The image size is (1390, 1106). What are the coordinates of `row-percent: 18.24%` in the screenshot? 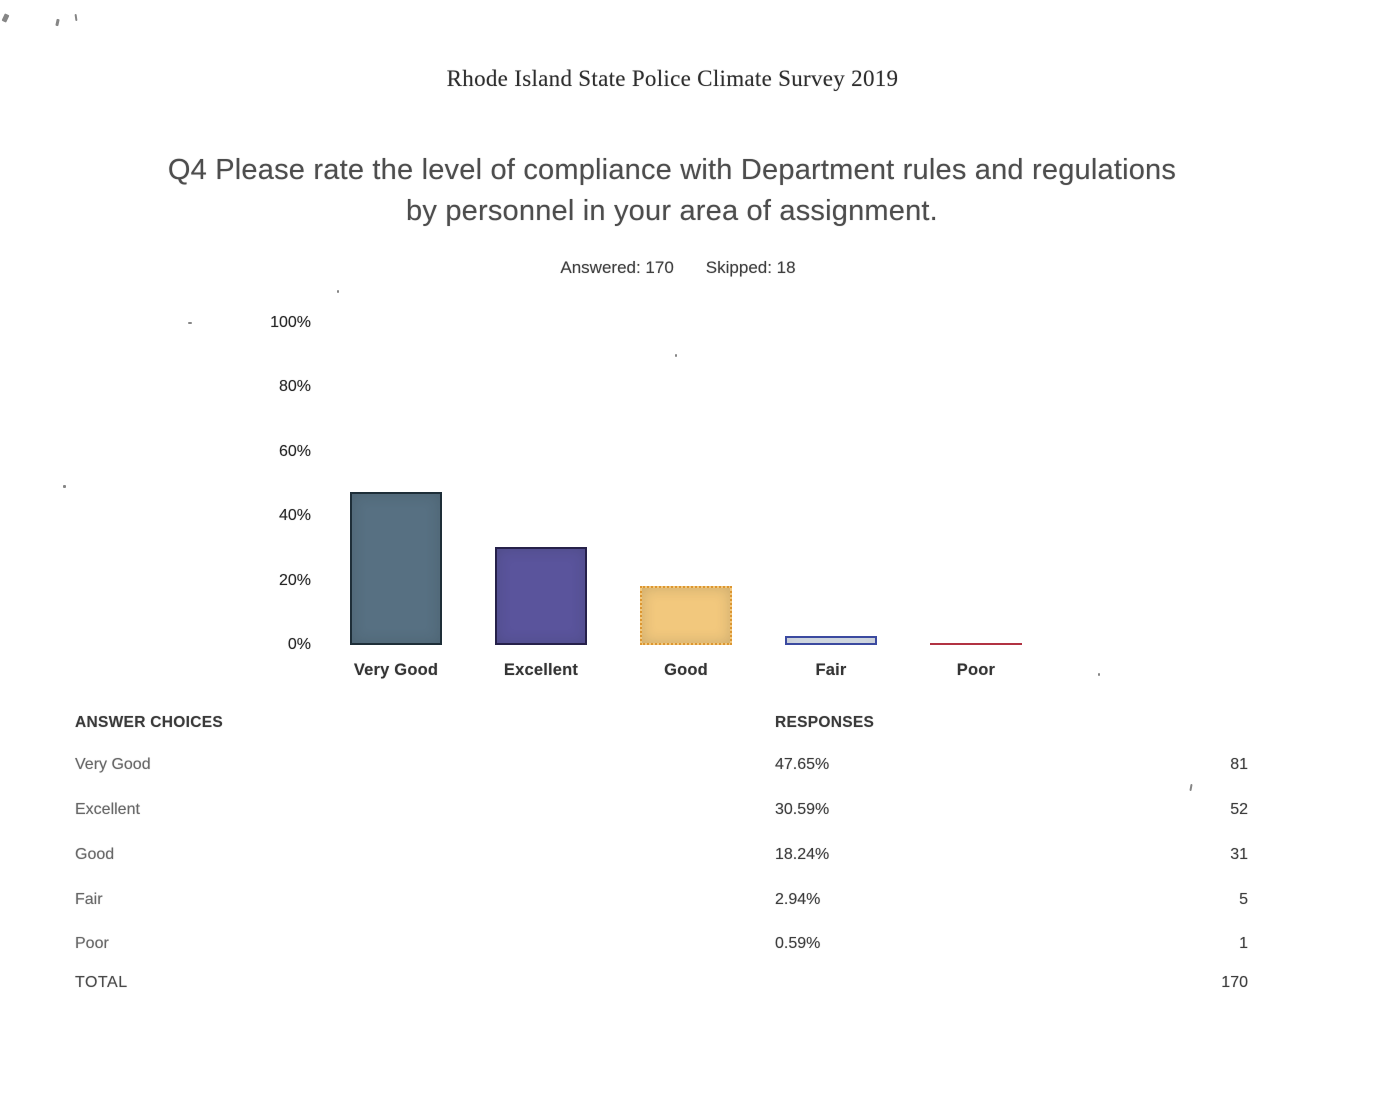 It's located at (802, 854).